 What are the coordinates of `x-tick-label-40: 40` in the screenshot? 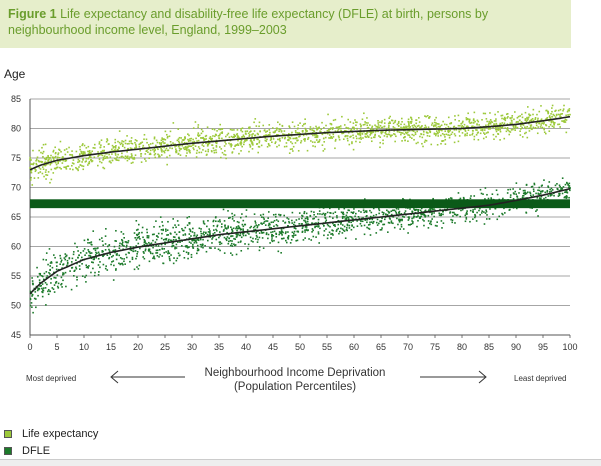 It's located at (246, 347).